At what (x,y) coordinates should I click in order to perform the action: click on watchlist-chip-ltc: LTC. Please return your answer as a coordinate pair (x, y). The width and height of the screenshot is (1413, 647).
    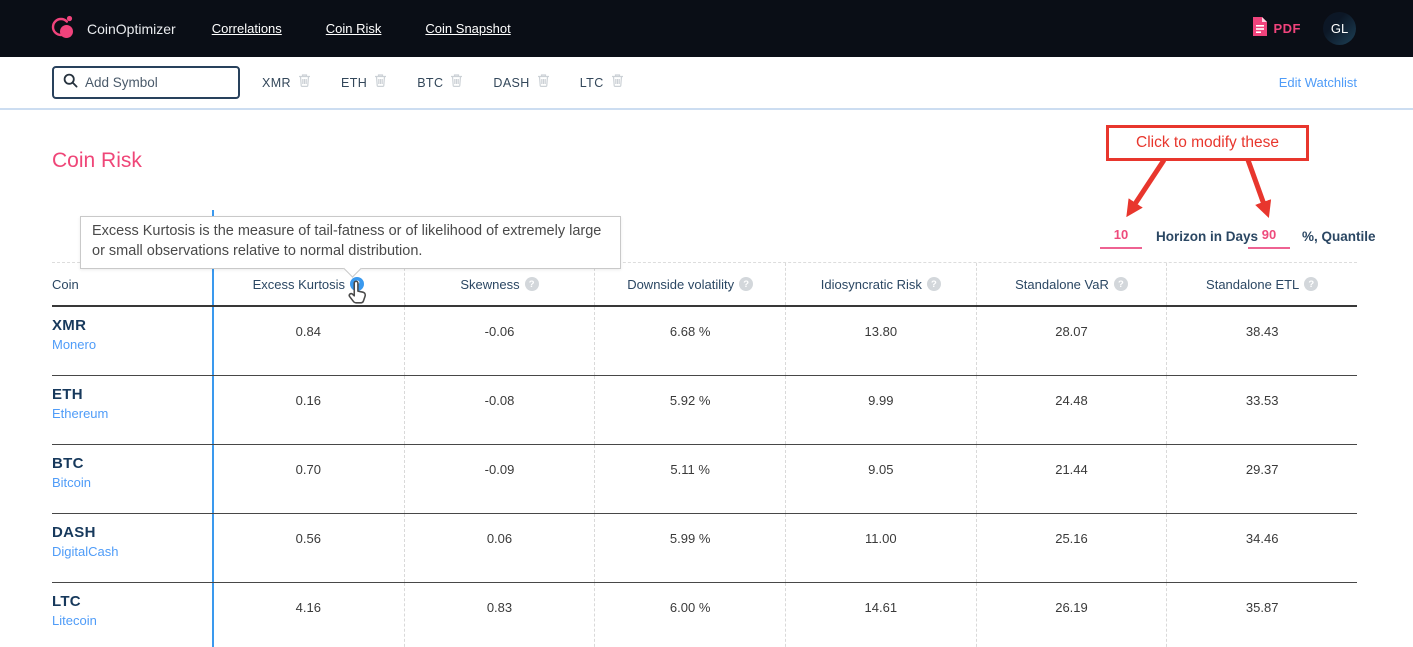
    Looking at the image, I should click on (602, 82).